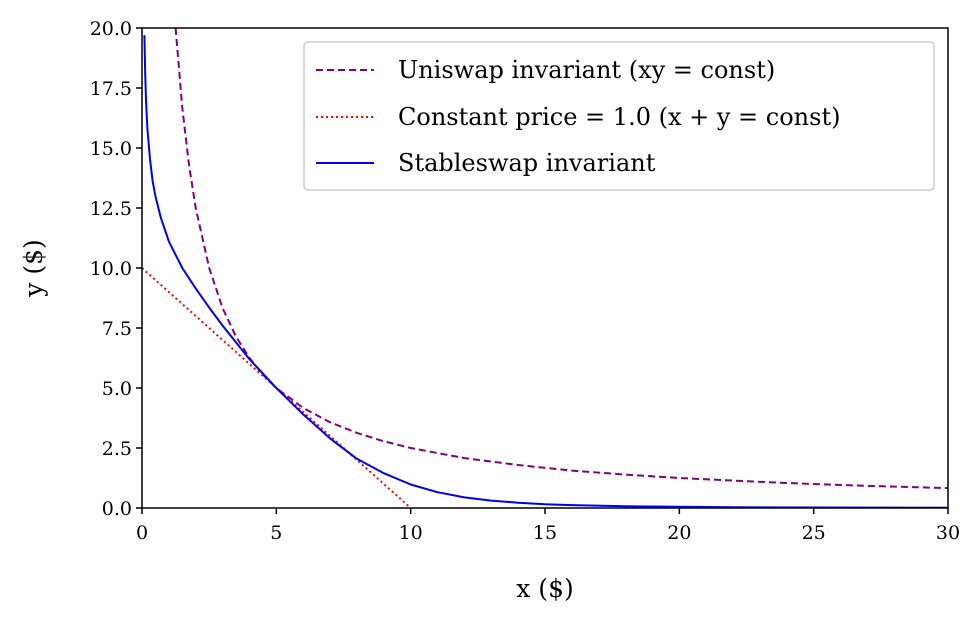 The image size is (972, 621). Describe the element at coordinates (276, 533) in the screenshot. I see `x-tick-label: 5` at that location.